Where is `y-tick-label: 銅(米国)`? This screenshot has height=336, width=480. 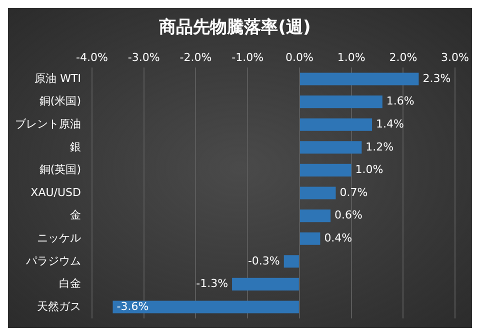
y-tick-label: 銅(米国) is located at coordinates (60, 101).